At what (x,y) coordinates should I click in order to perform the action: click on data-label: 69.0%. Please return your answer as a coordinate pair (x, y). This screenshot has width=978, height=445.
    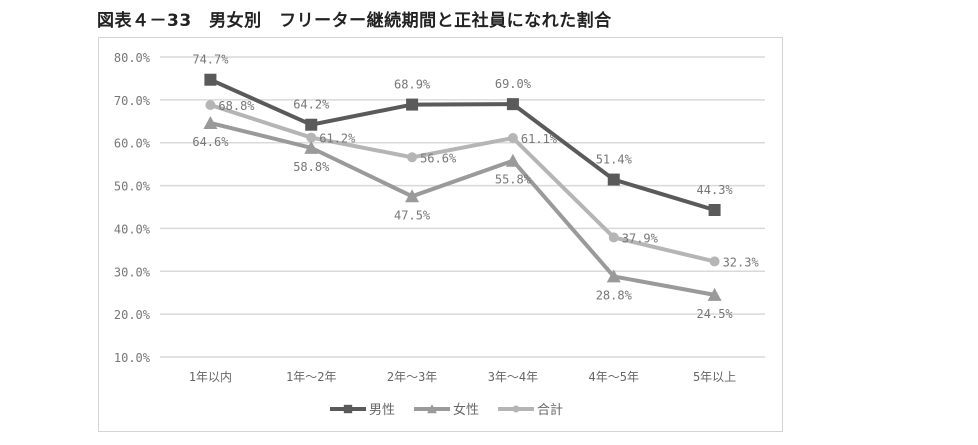
    Looking at the image, I should click on (513, 84).